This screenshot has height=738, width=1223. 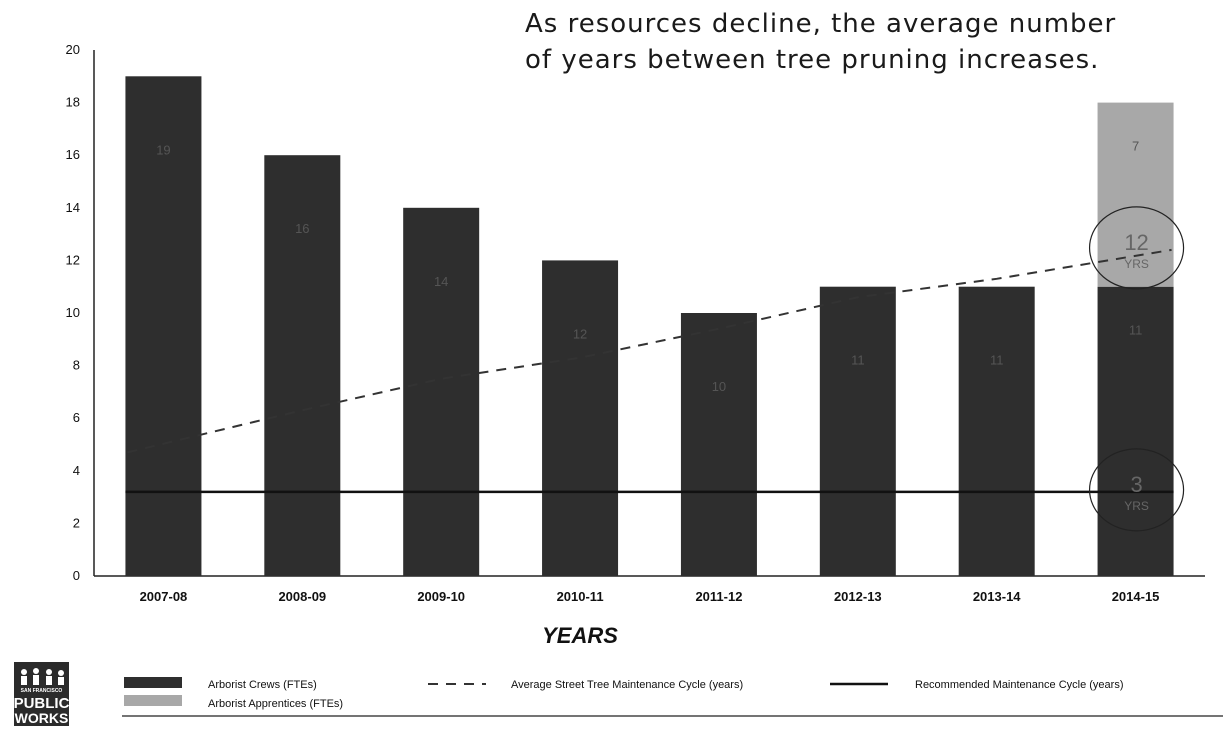 What do you see at coordinates (73, 49) in the screenshot?
I see `y-tick-label: 20` at bounding box center [73, 49].